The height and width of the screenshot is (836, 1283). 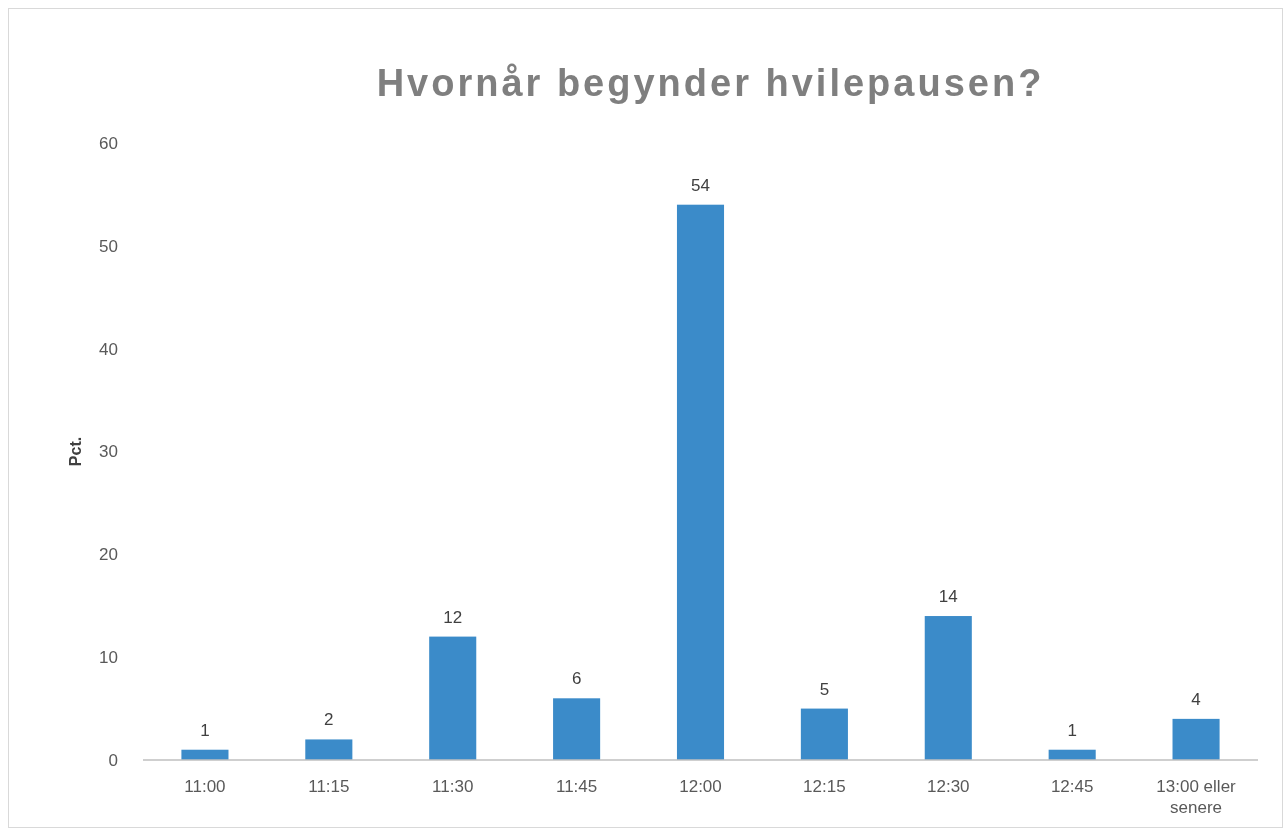 What do you see at coordinates (700, 786) in the screenshot?
I see `x-tick-label: 12:00` at bounding box center [700, 786].